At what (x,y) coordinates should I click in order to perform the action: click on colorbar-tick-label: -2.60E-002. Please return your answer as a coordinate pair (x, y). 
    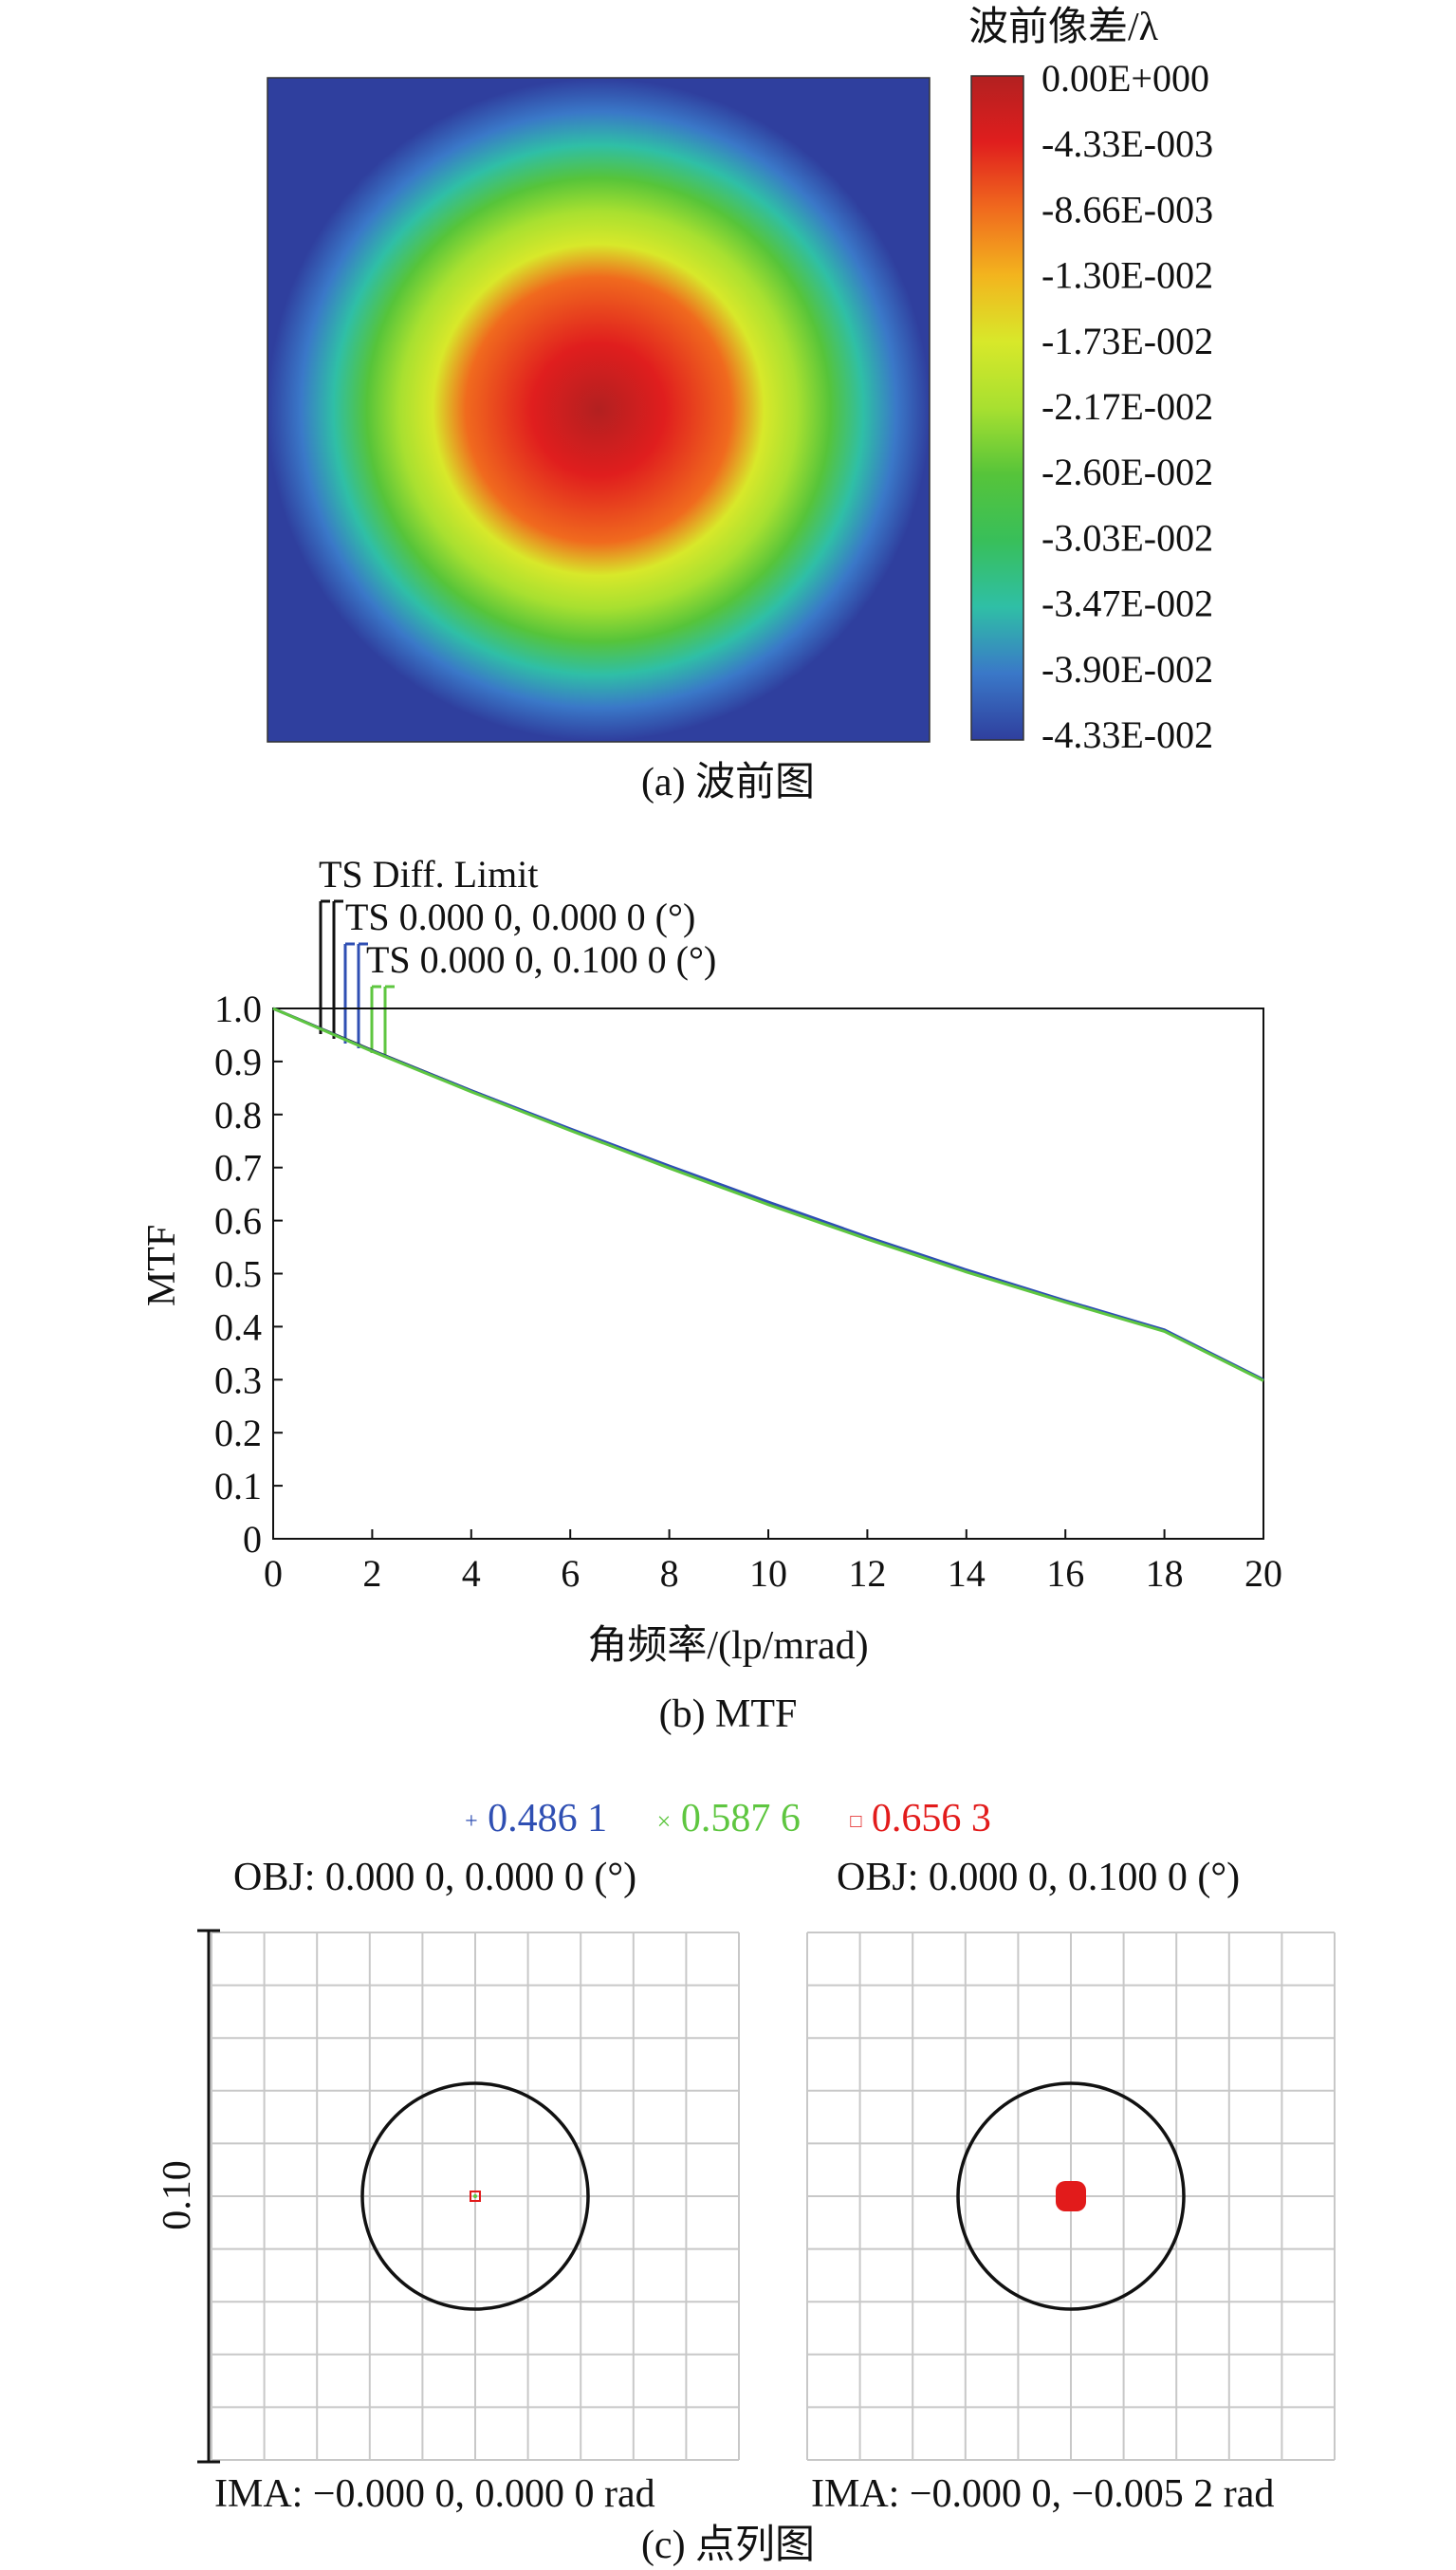
    Looking at the image, I should click on (1127, 472).